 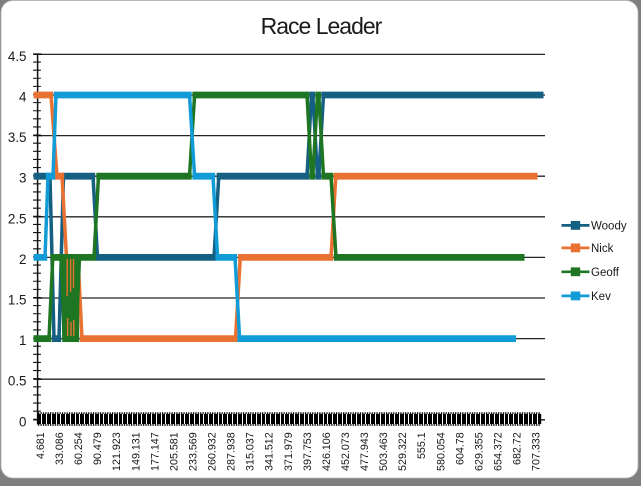 What do you see at coordinates (17, 381) in the screenshot?
I see `svg-text: 0.5` at bounding box center [17, 381].